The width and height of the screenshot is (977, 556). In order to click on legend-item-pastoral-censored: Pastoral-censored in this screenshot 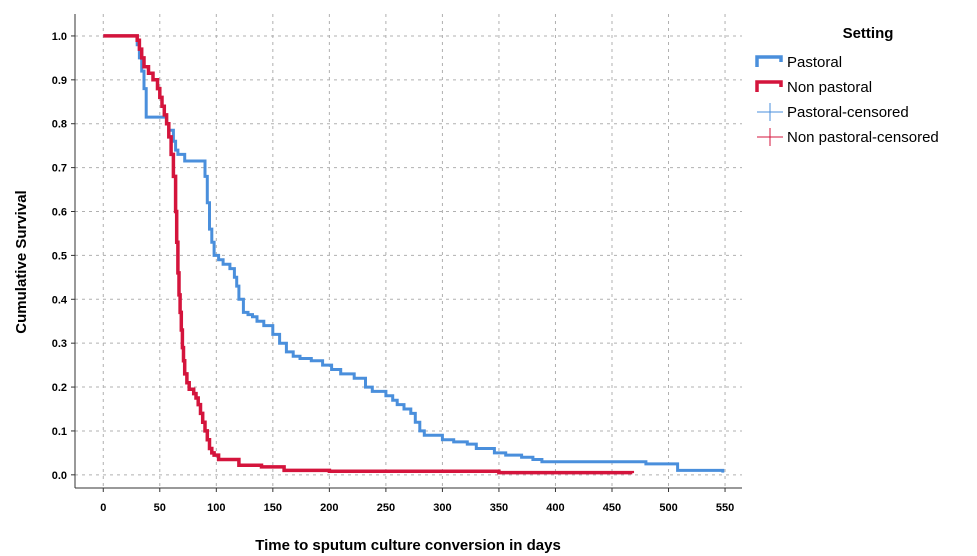, I will do `click(833, 112)`.